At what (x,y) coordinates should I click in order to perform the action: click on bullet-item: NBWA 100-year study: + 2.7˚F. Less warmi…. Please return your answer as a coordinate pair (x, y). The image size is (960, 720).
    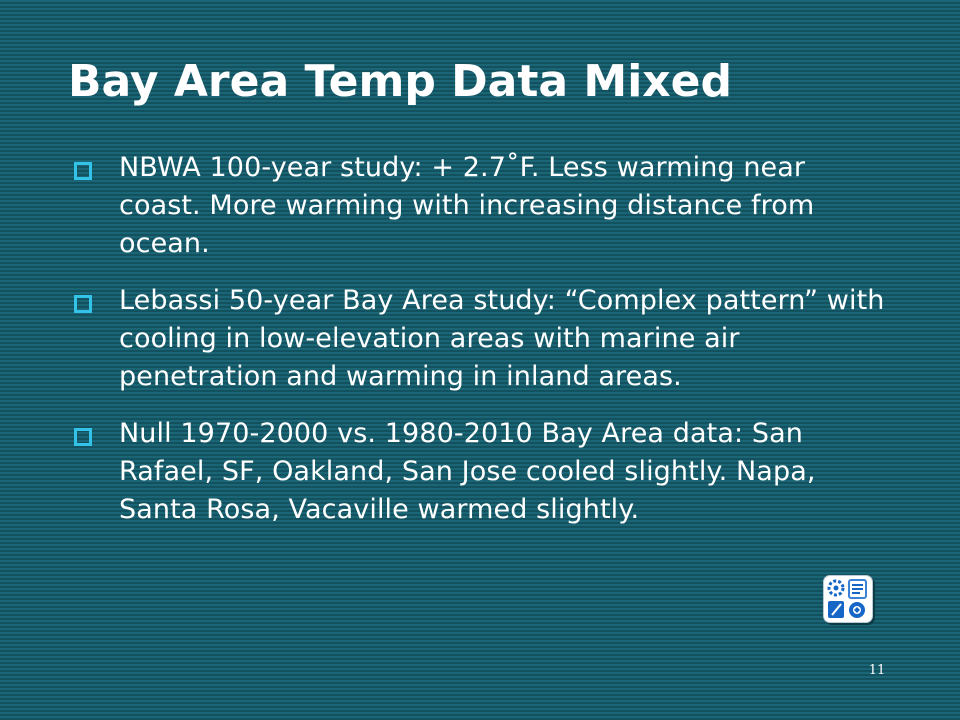
    Looking at the image, I should click on (482, 206).